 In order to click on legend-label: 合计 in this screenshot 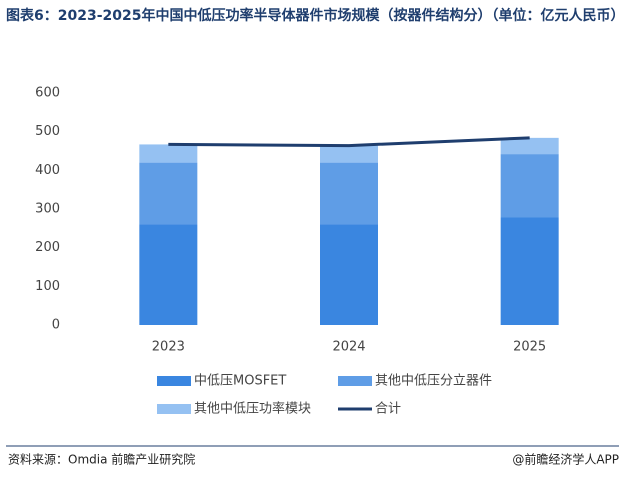, I will do `click(388, 409)`.